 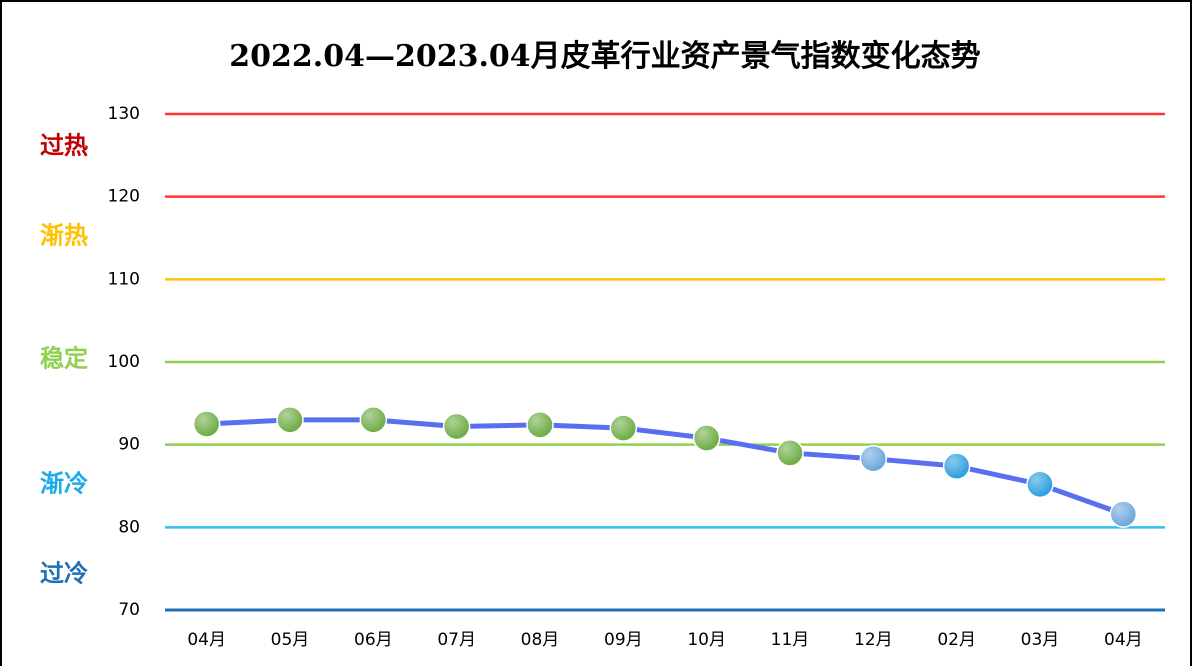 What do you see at coordinates (1040, 640) in the screenshot?
I see `x-tick-label: 03月` at bounding box center [1040, 640].